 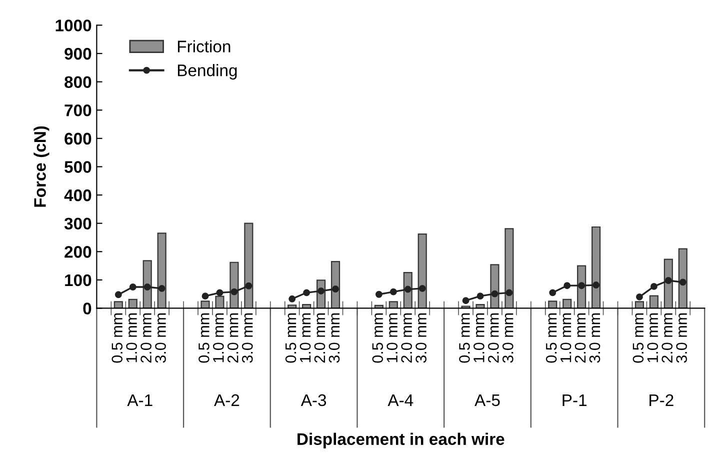 I want to click on y-tick-label: 0, so click(x=87, y=308).